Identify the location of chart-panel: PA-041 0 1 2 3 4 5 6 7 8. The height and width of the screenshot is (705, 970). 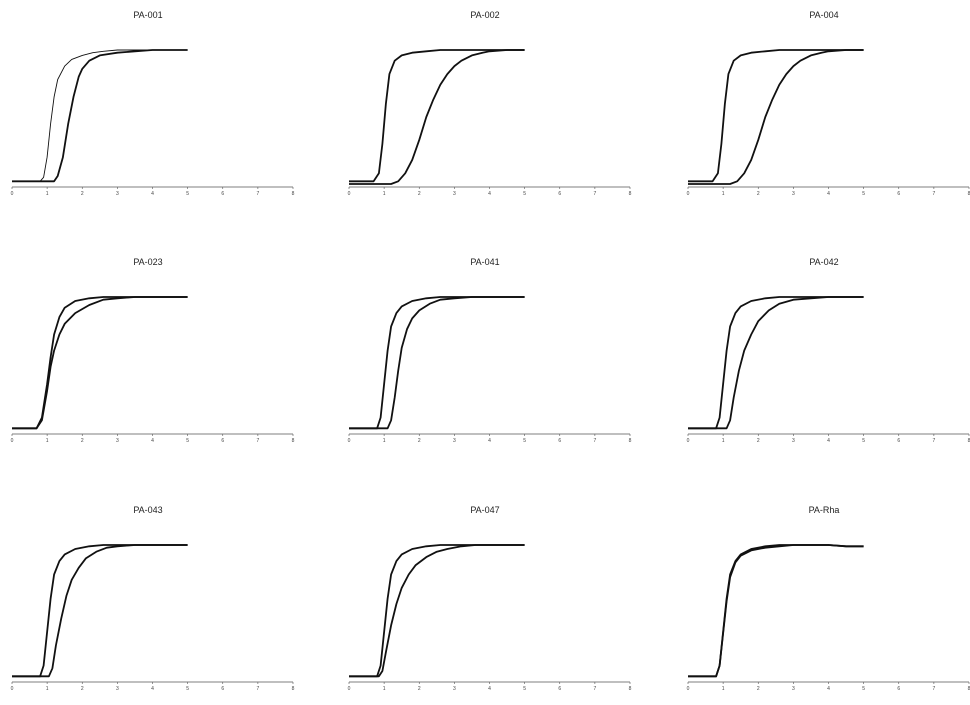
(497, 357).